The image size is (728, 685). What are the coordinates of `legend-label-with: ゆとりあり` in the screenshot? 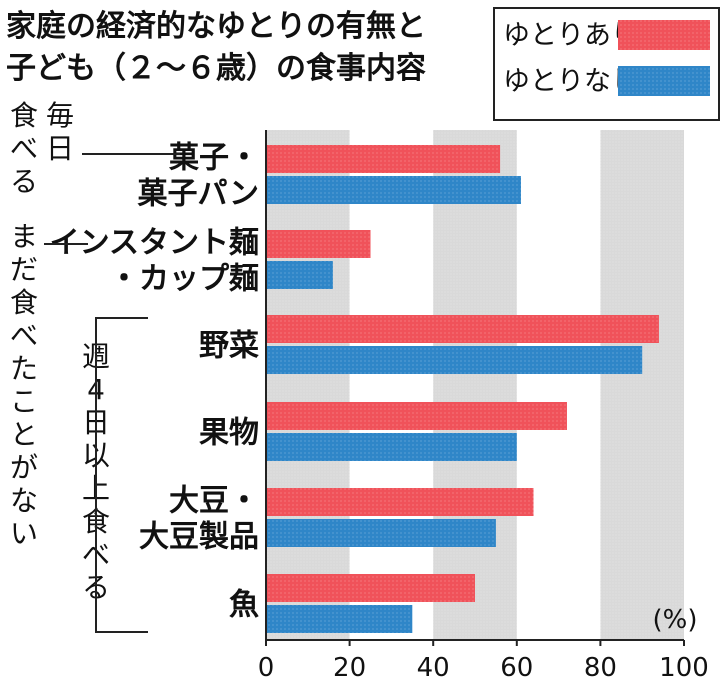 It's located at (570, 35).